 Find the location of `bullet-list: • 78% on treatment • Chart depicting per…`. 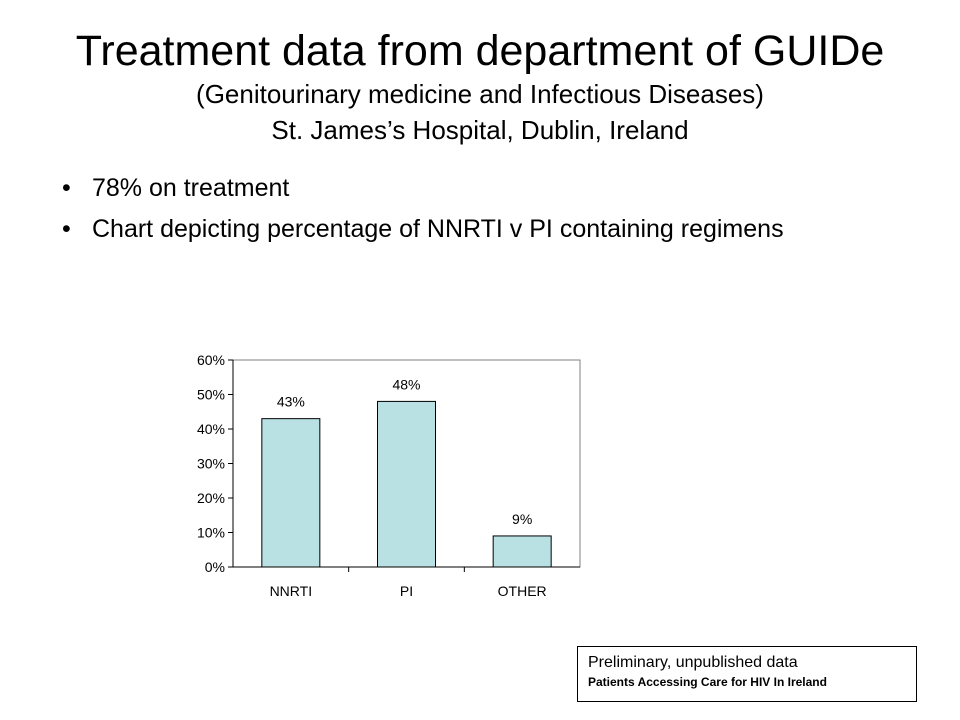

bullet-list: • 78% on treatment • Chart depicting per… is located at coordinates (477, 213).